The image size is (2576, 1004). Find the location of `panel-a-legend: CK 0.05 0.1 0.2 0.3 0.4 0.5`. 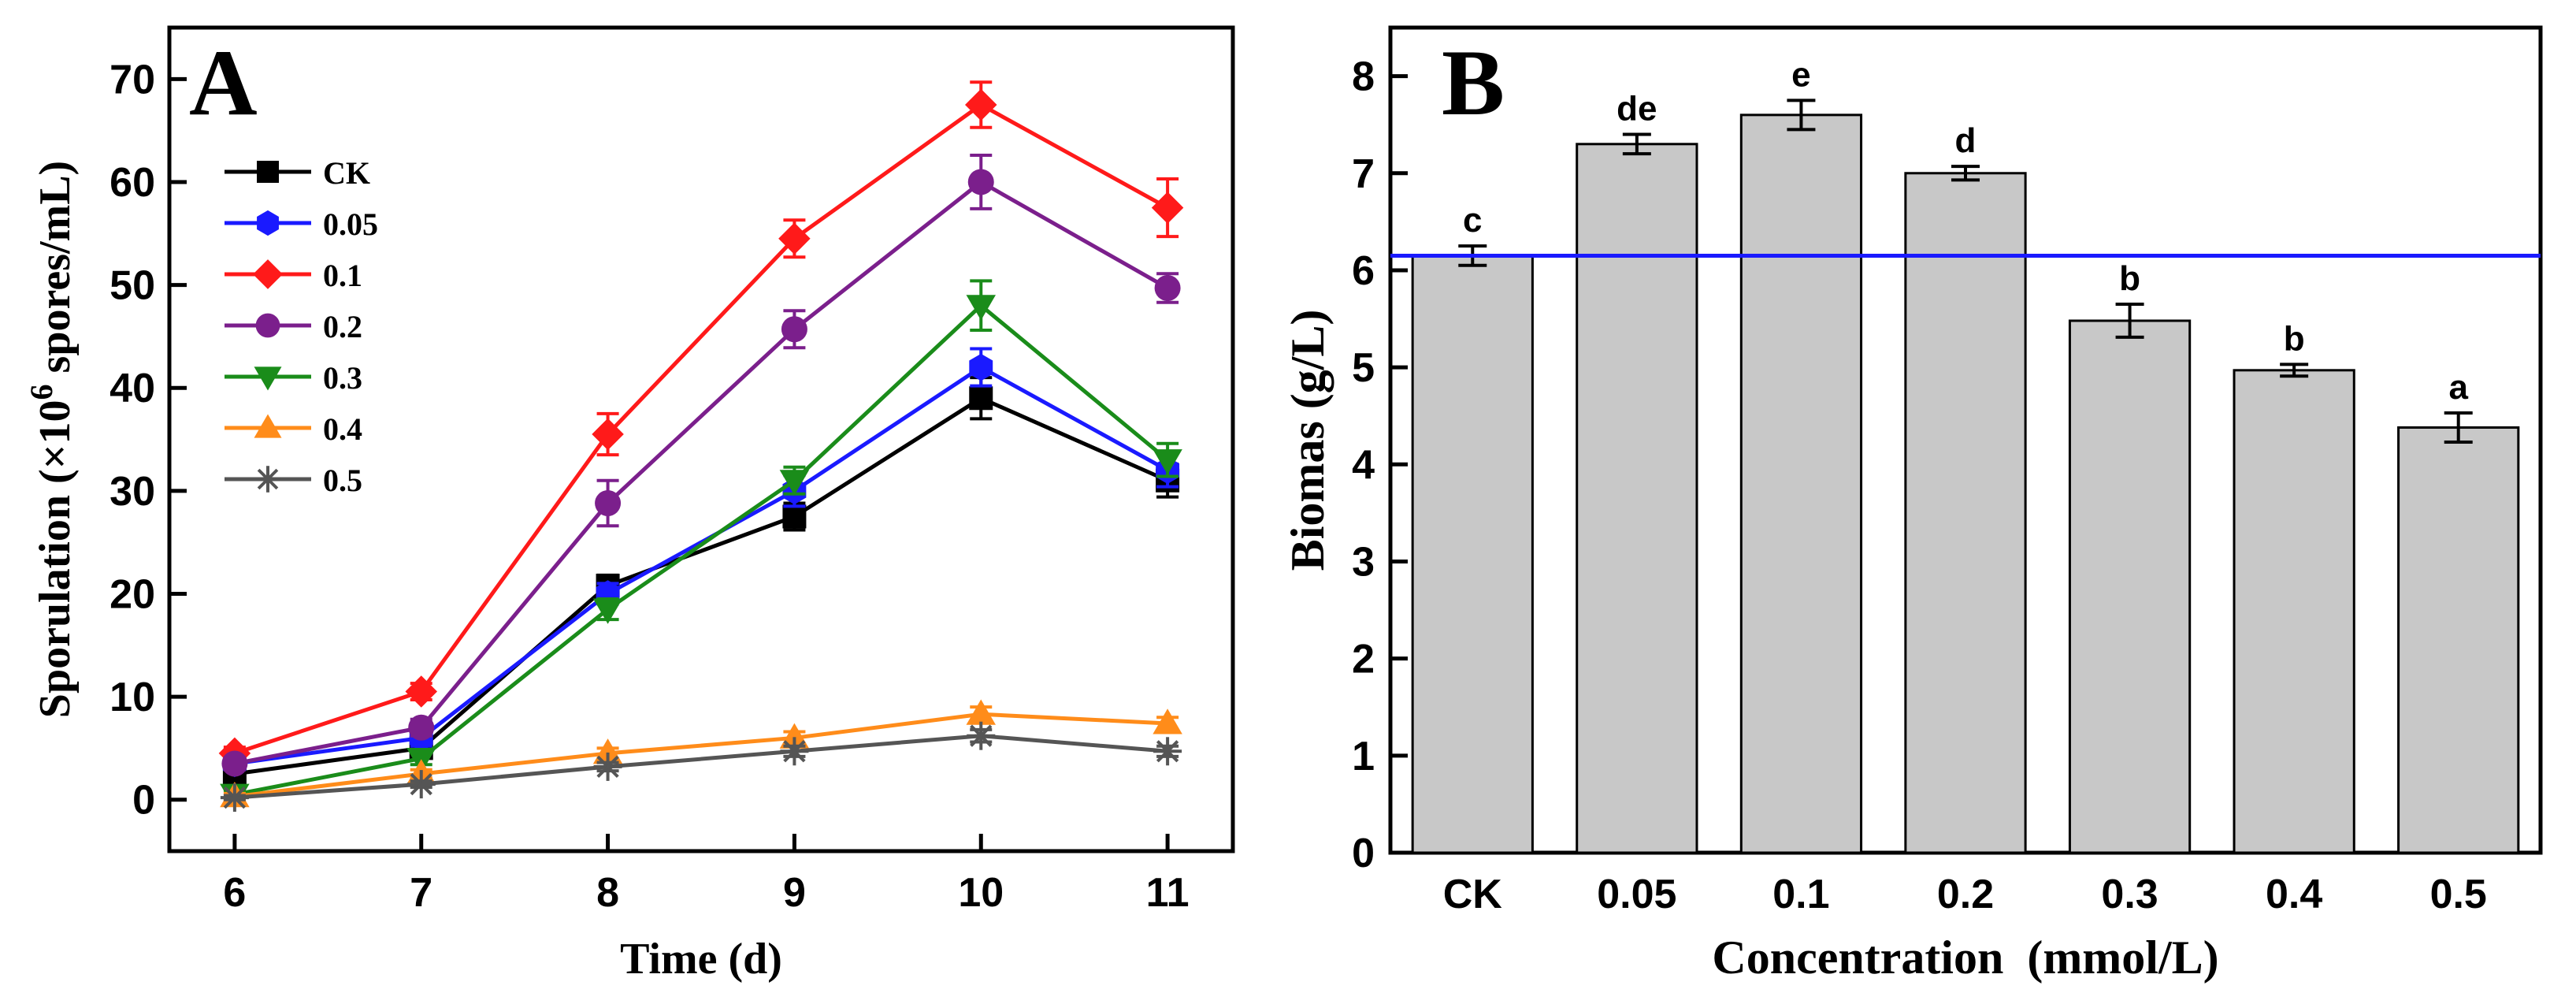

panel-a-legend: CK 0.05 0.1 0.2 0.3 0.4 0.5 is located at coordinates (301, 326).